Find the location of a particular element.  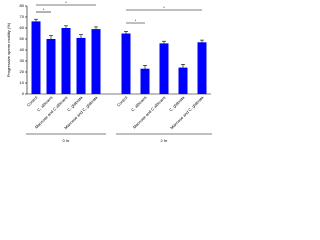

x-tick-label: Mannose and C.albicans is located at coordinates (149, 112).